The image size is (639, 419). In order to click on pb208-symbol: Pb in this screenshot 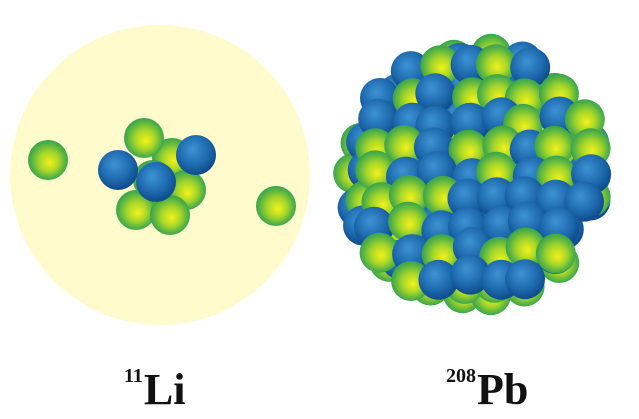, I will do `click(503, 389)`.